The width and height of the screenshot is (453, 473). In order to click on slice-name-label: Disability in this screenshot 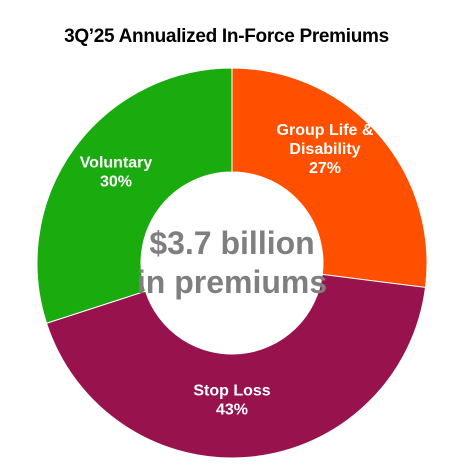, I will do `click(324, 149)`.